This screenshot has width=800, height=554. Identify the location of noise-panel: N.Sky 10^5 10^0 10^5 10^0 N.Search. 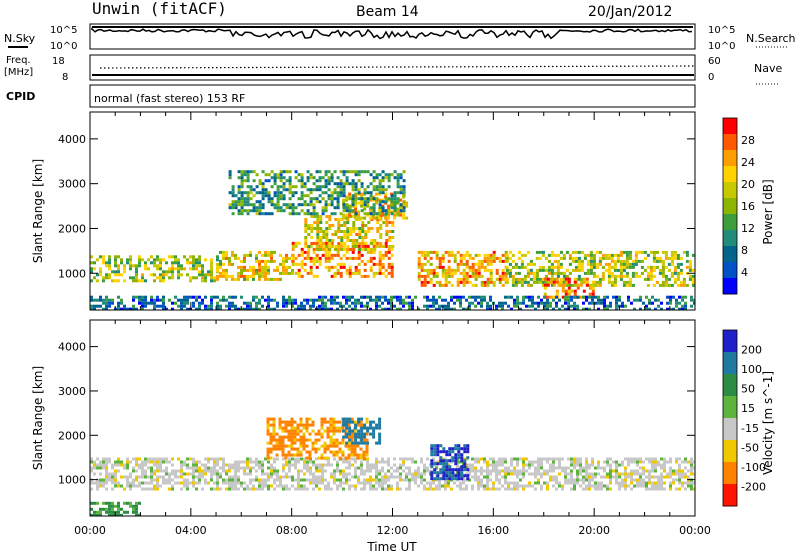
(400, 37).